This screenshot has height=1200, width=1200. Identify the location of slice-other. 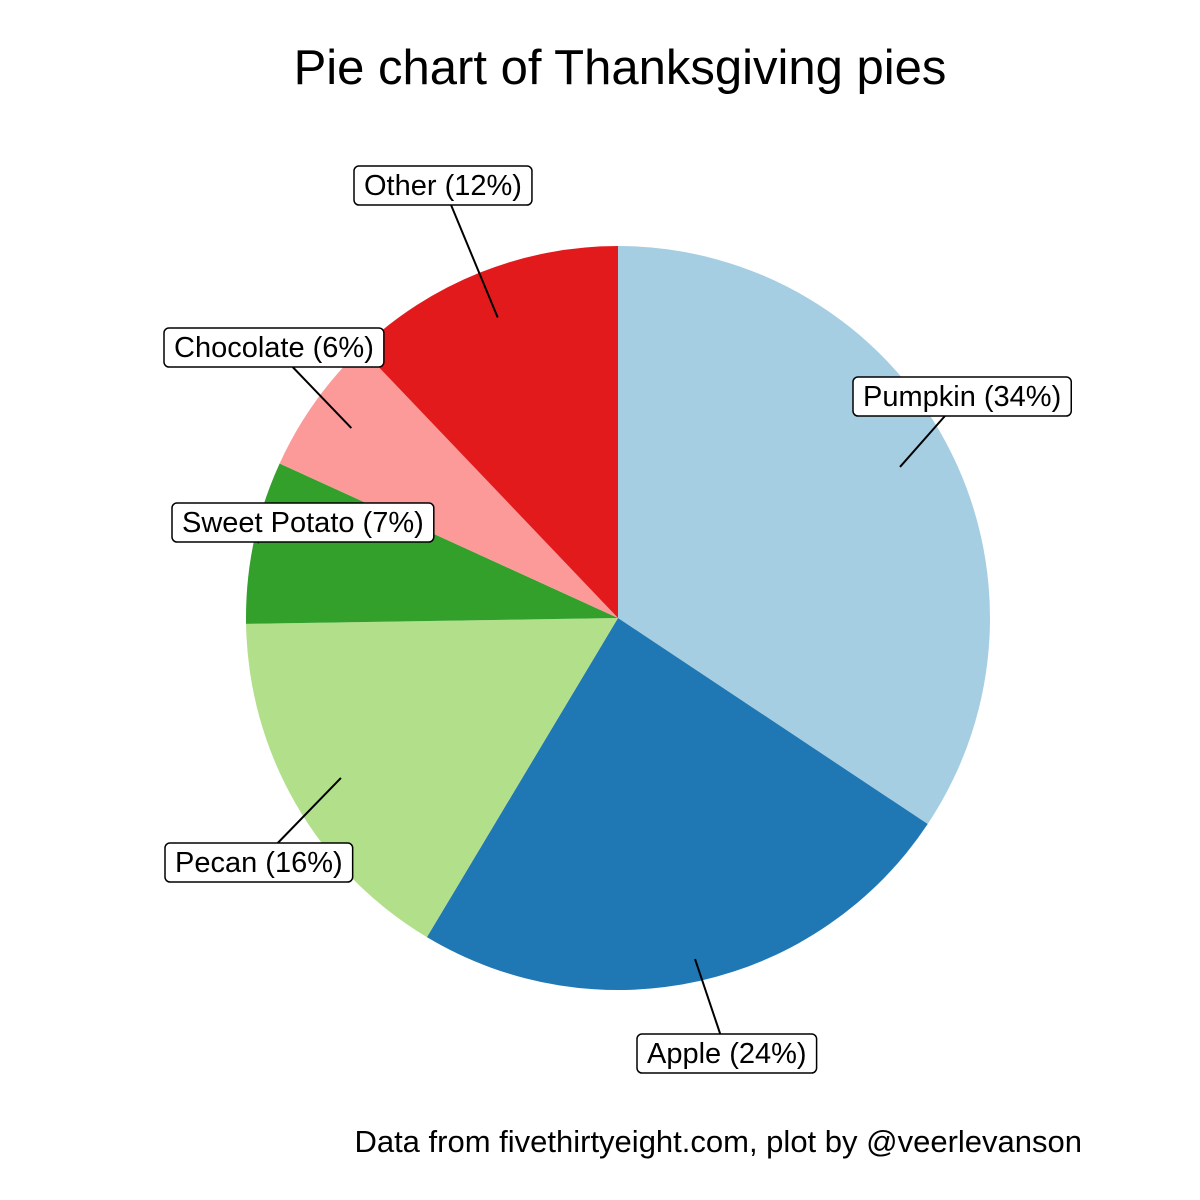
(489, 432).